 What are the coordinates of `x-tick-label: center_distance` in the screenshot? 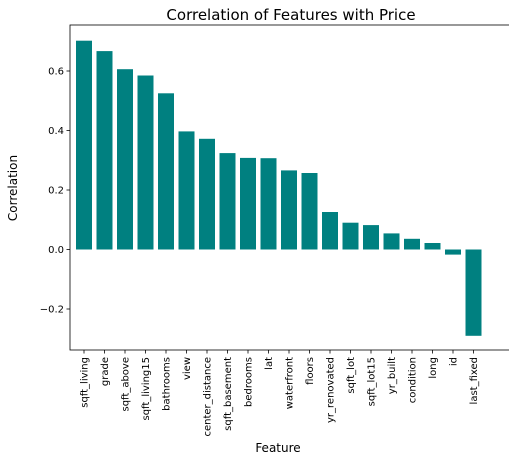 It's located at (208, 397).